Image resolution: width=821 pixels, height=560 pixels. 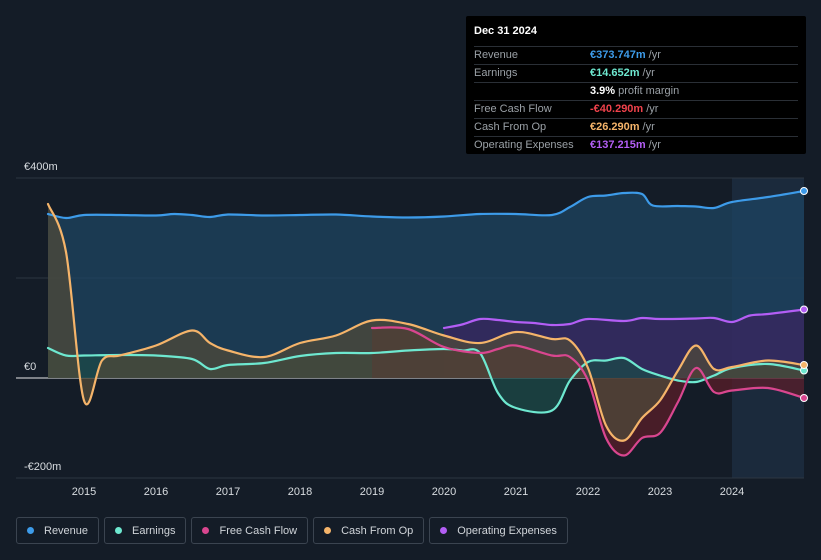 I want to click on x-tick-label: 2024, so click(x=732, y=492).